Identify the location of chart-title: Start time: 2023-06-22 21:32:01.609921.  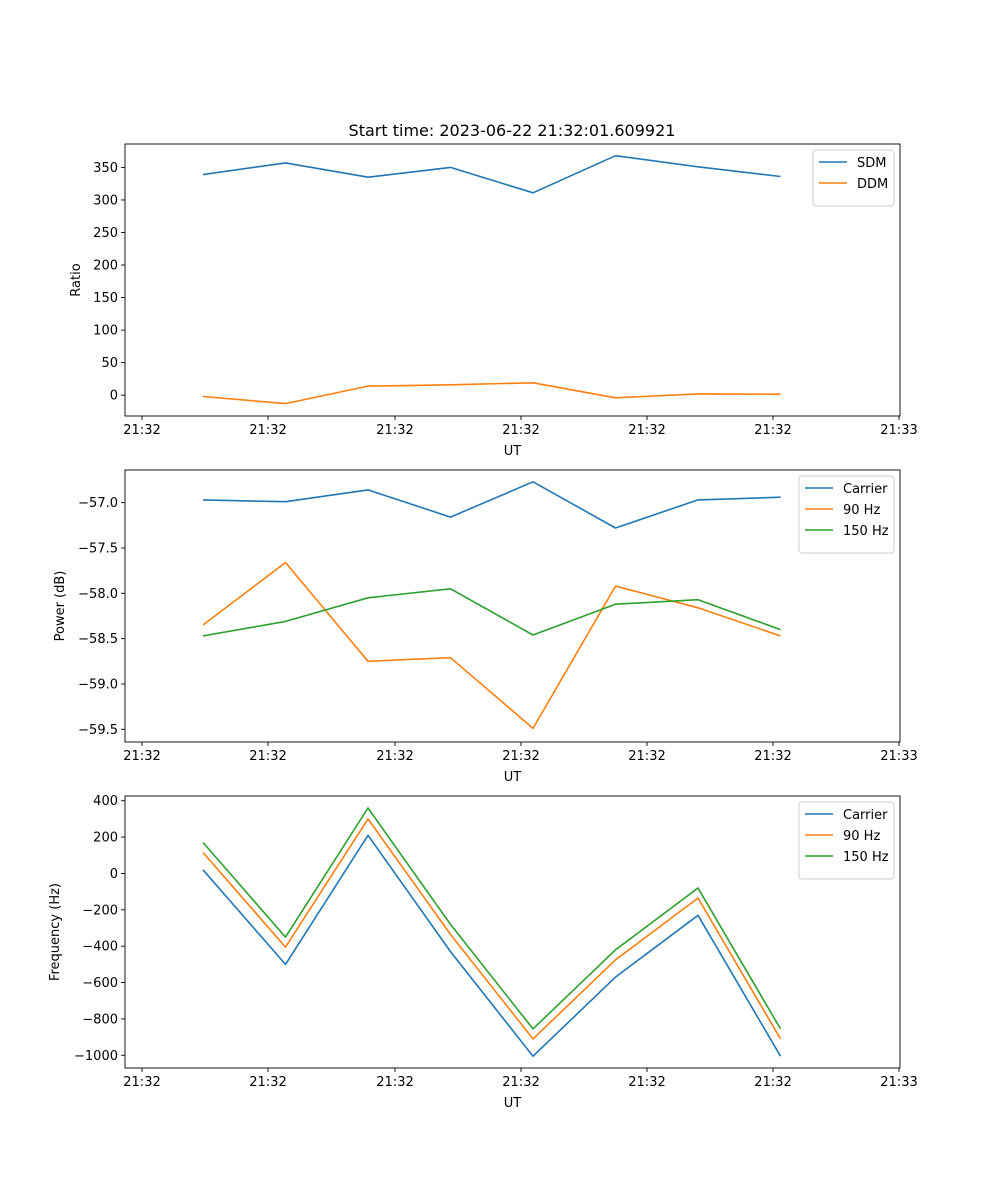
(512, 130).